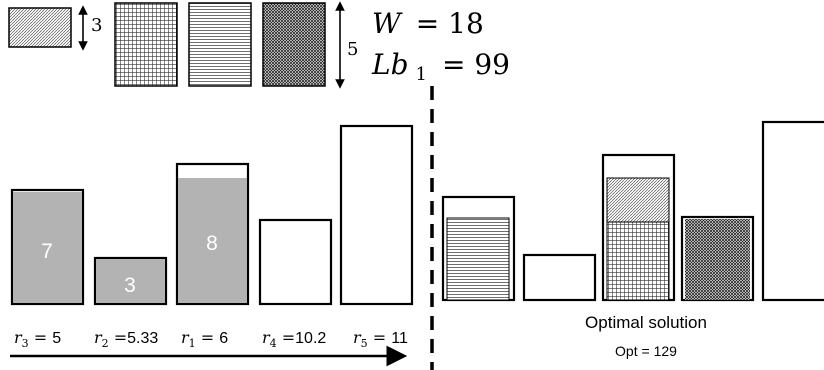 The height and width of the screenshot is (370, 824). I want to click on opt-bin-3-item-grid-hatch, so click(638, 261).